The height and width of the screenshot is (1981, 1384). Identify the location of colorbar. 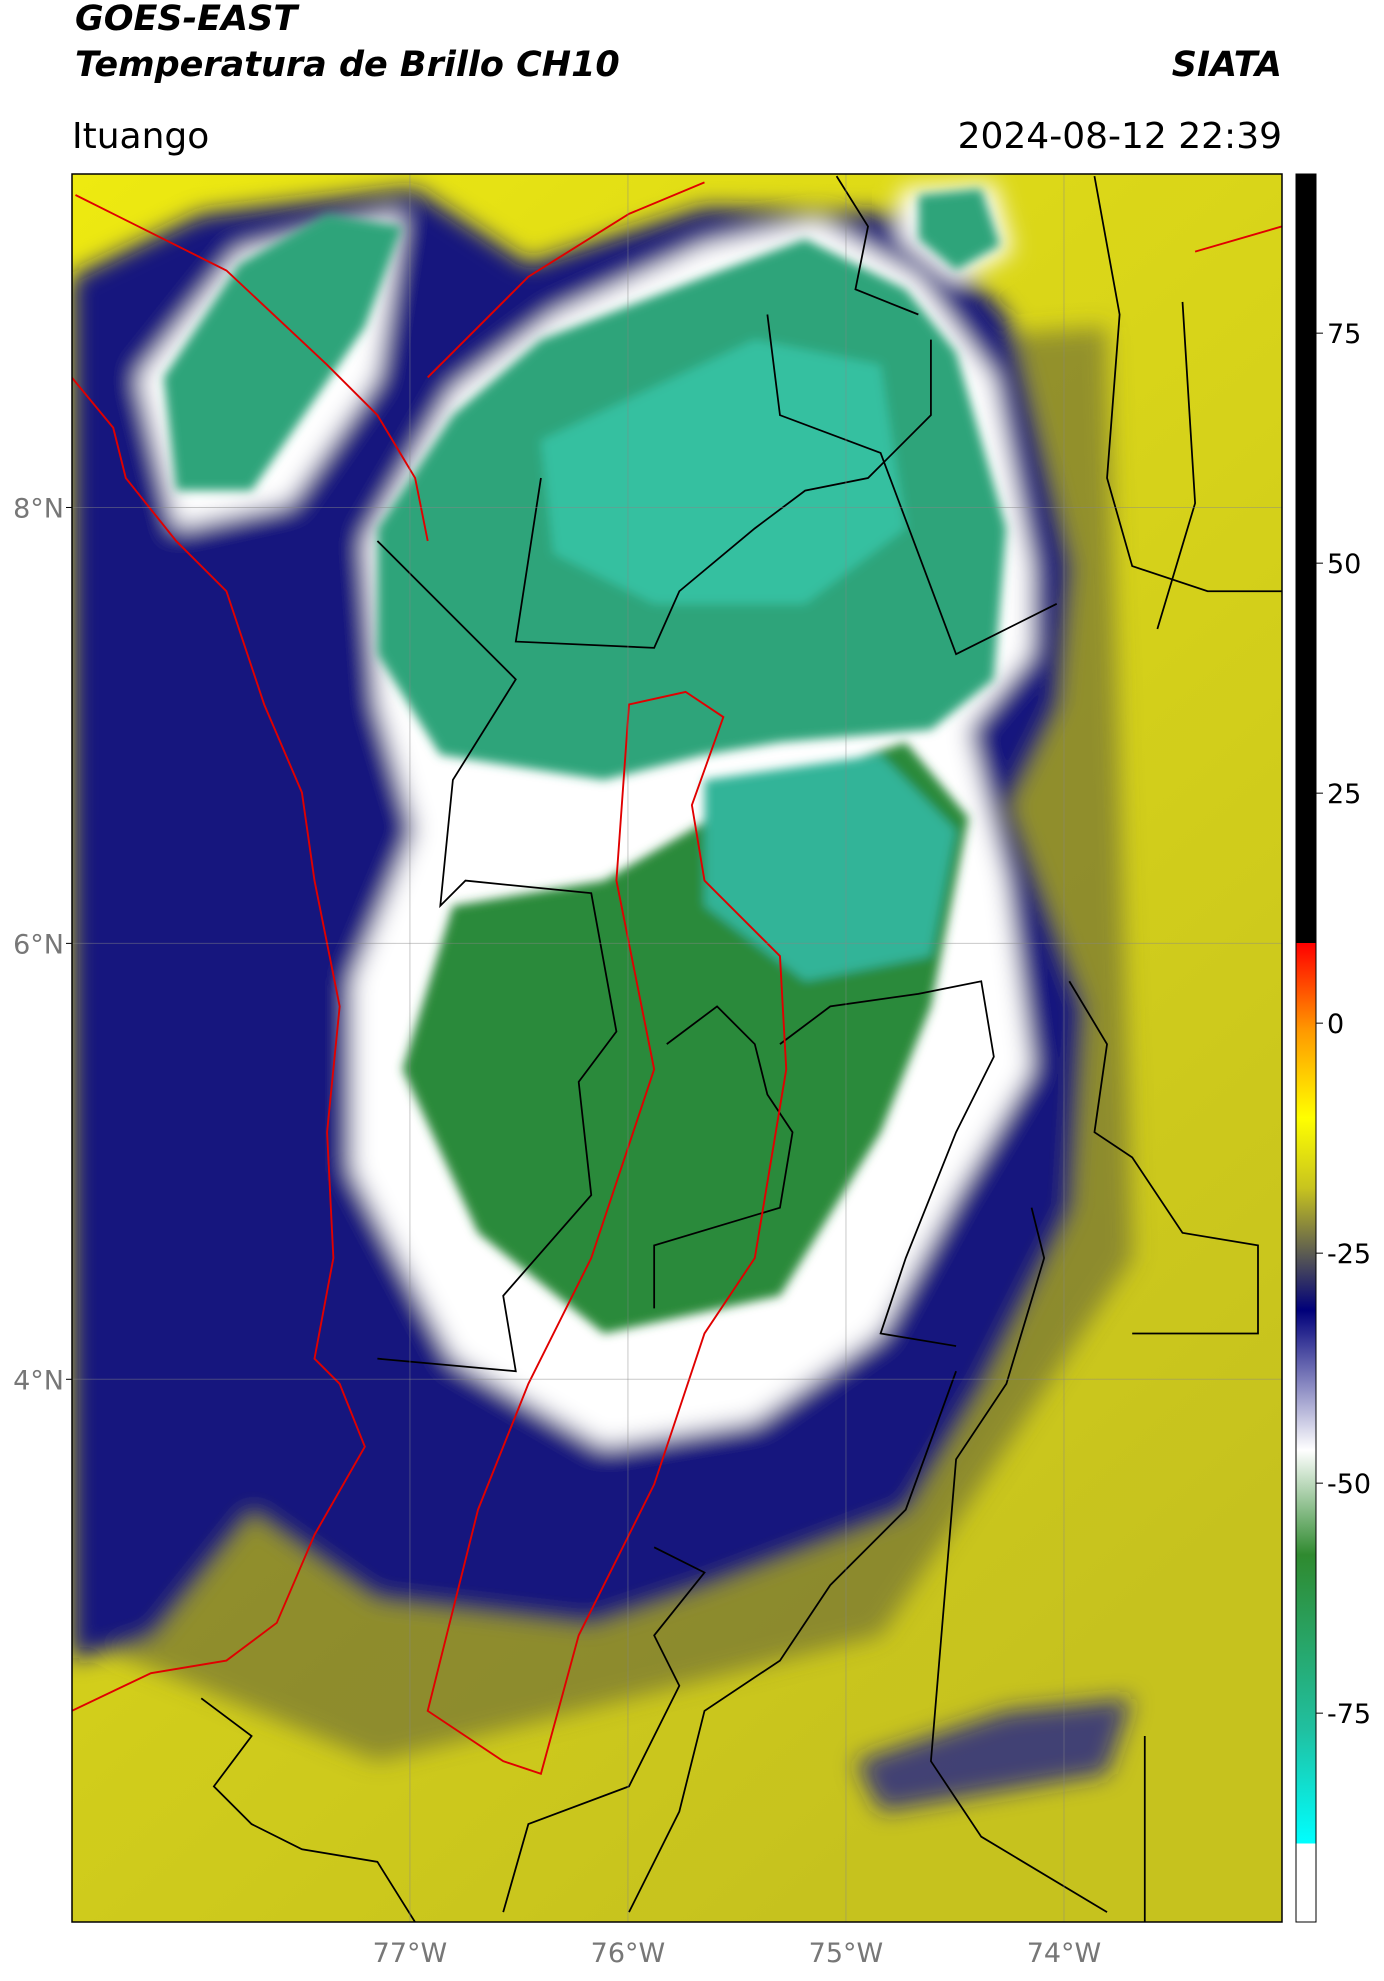
(1306, 1048).